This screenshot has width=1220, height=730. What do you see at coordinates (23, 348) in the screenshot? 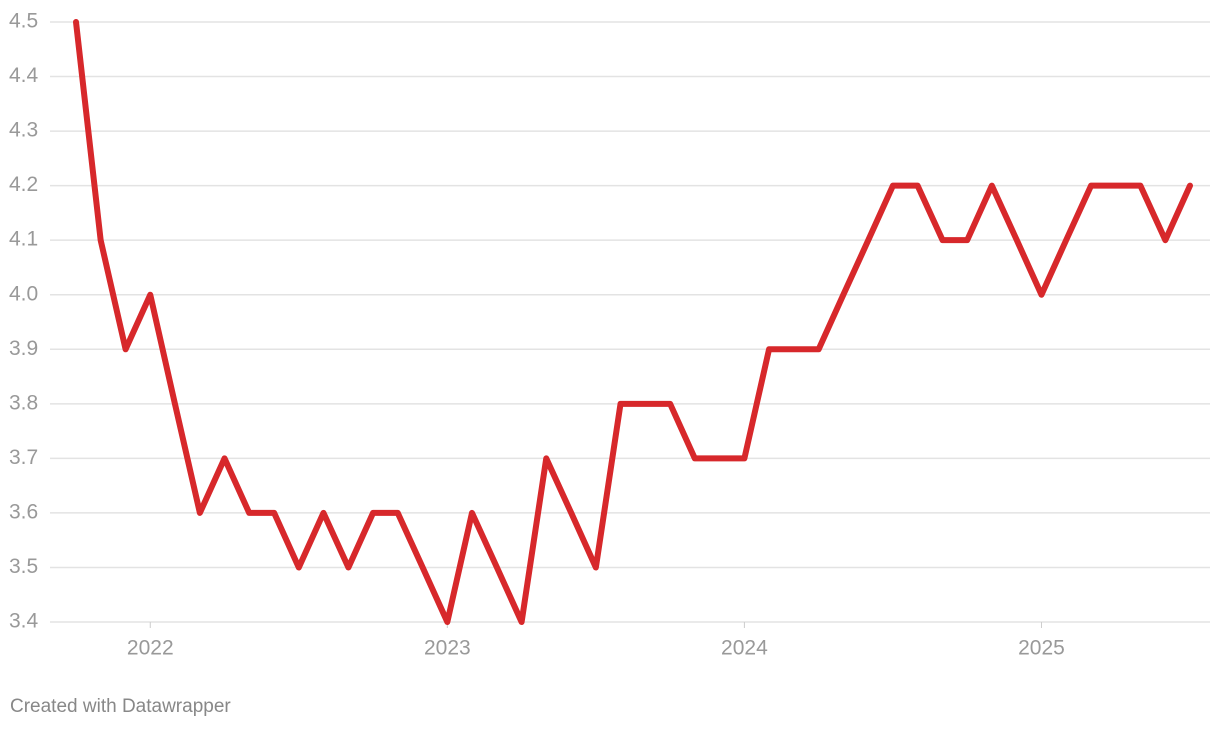
I see `y-tick-label: 3.9` at bounding box center [23, 348].